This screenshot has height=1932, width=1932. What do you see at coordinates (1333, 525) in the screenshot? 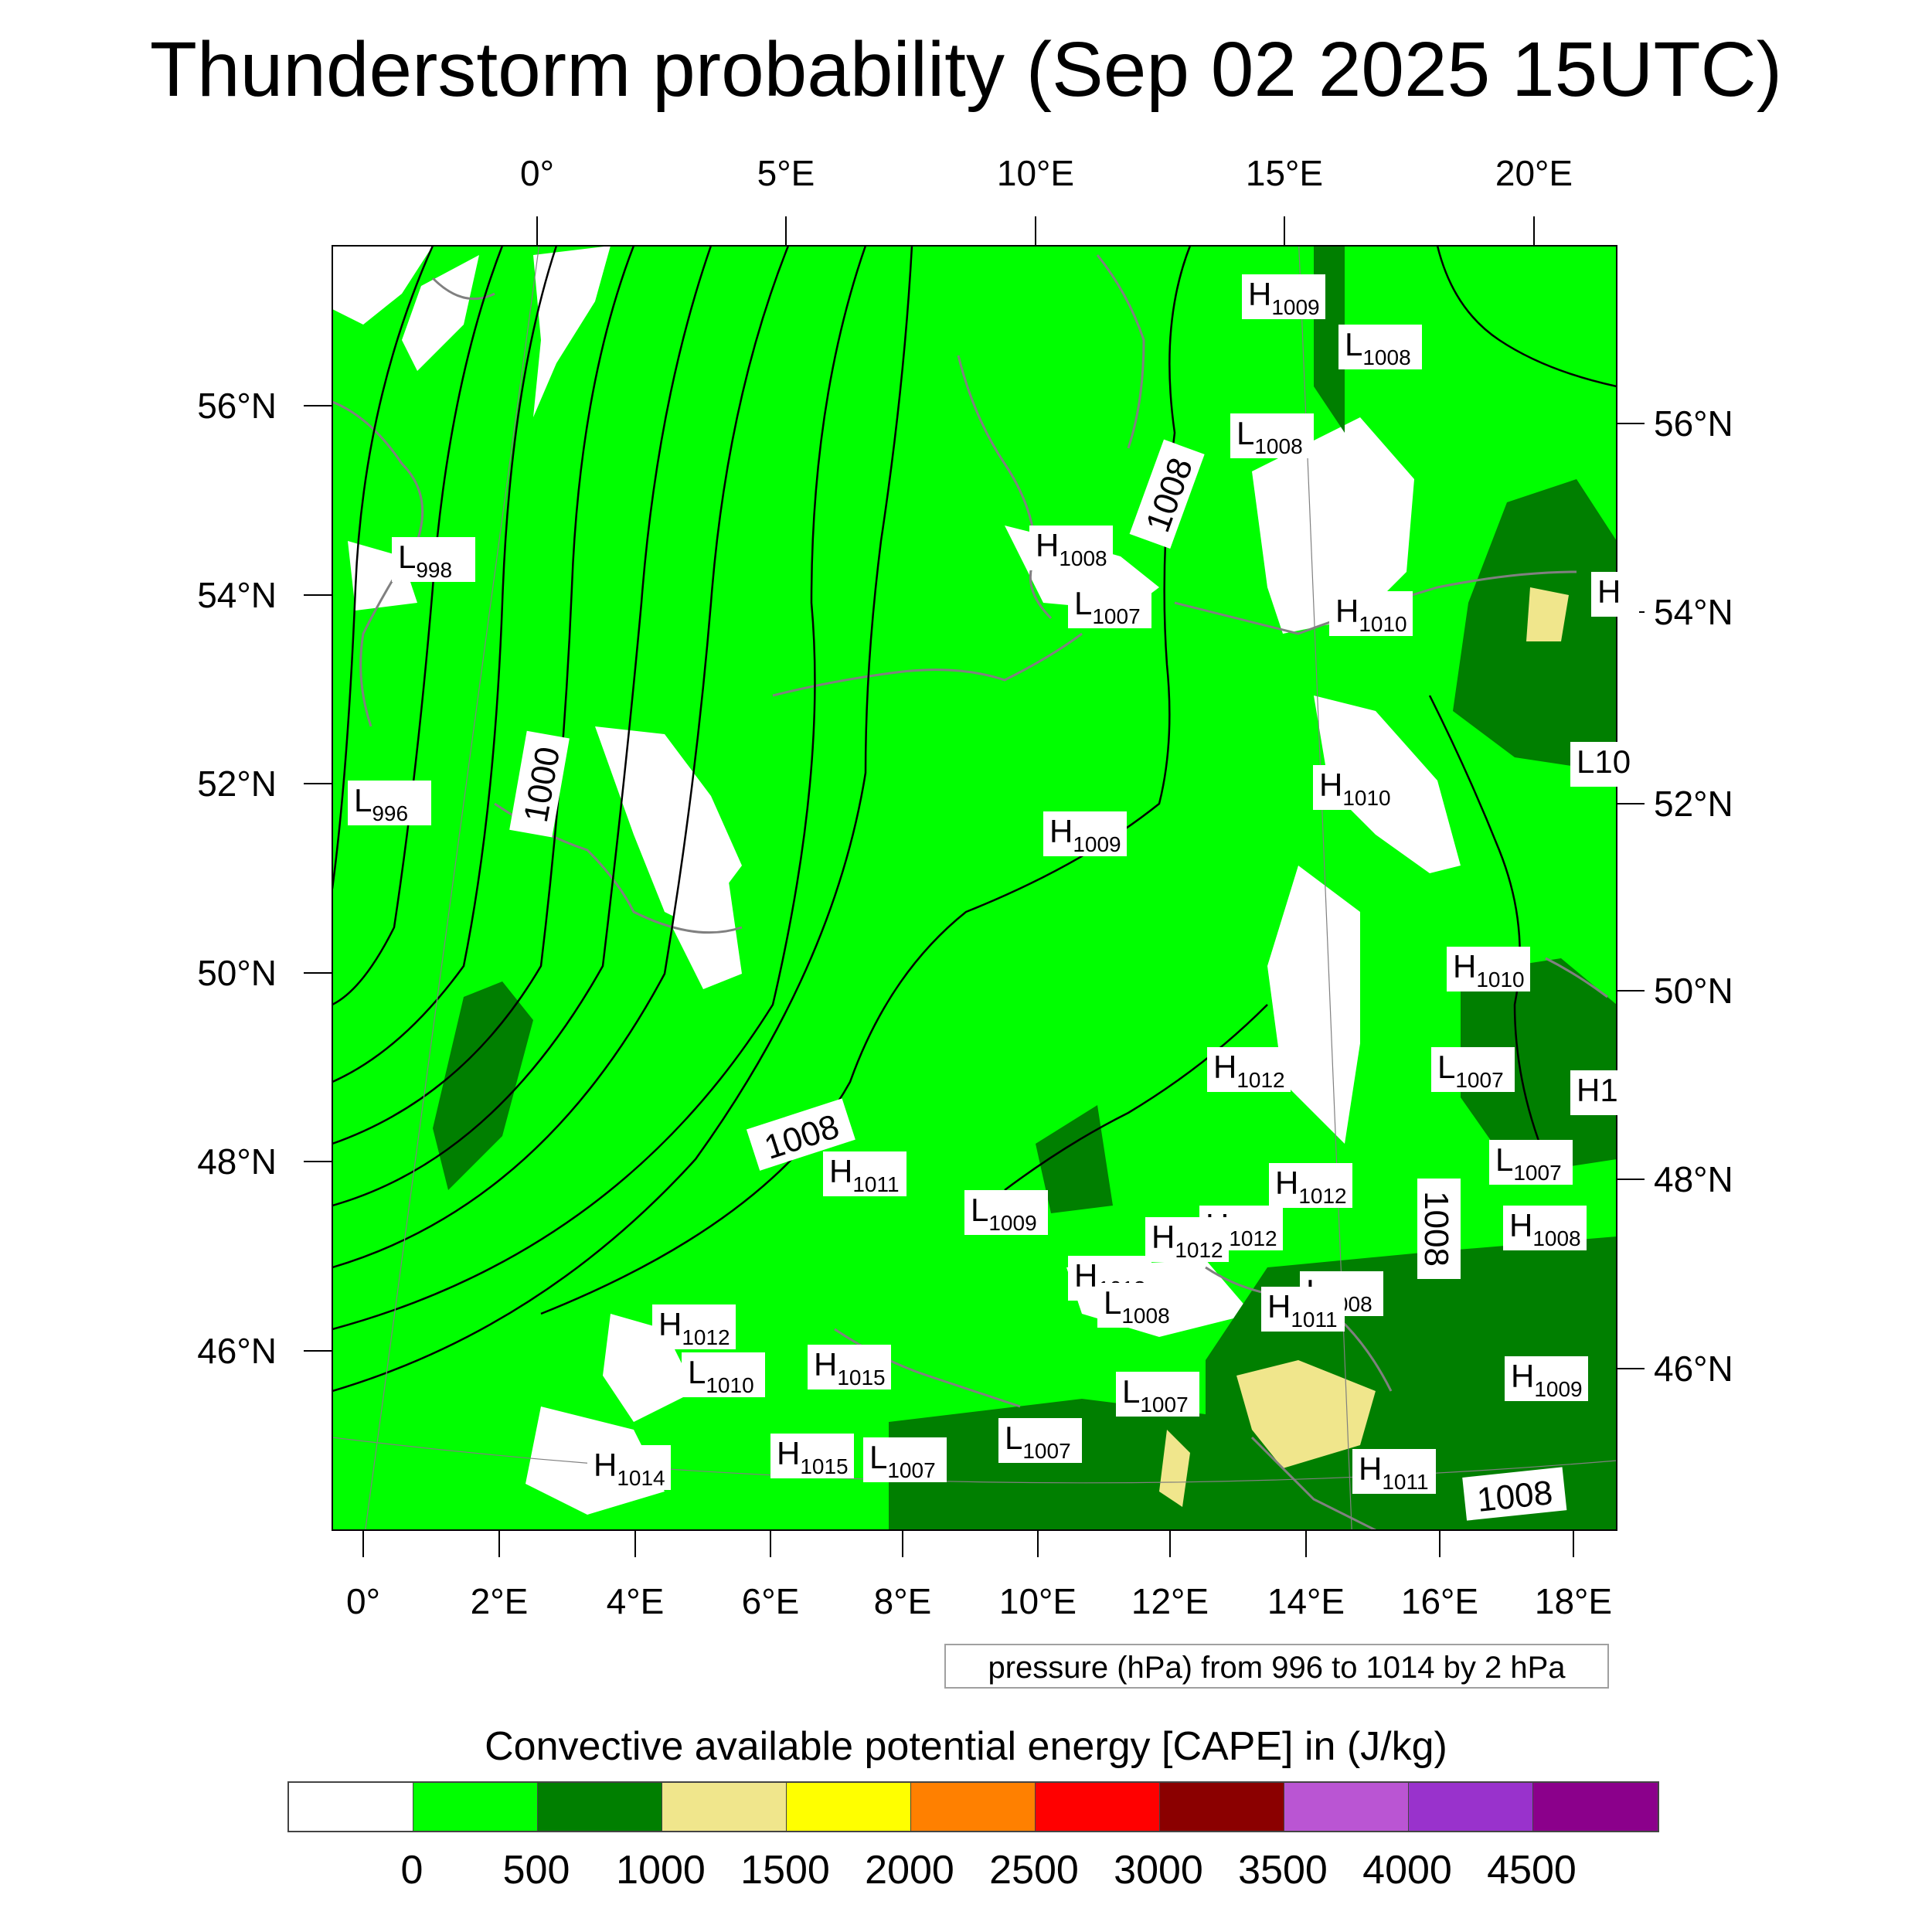
I see `white-region-baltic` at bounding box center [1333, 525].